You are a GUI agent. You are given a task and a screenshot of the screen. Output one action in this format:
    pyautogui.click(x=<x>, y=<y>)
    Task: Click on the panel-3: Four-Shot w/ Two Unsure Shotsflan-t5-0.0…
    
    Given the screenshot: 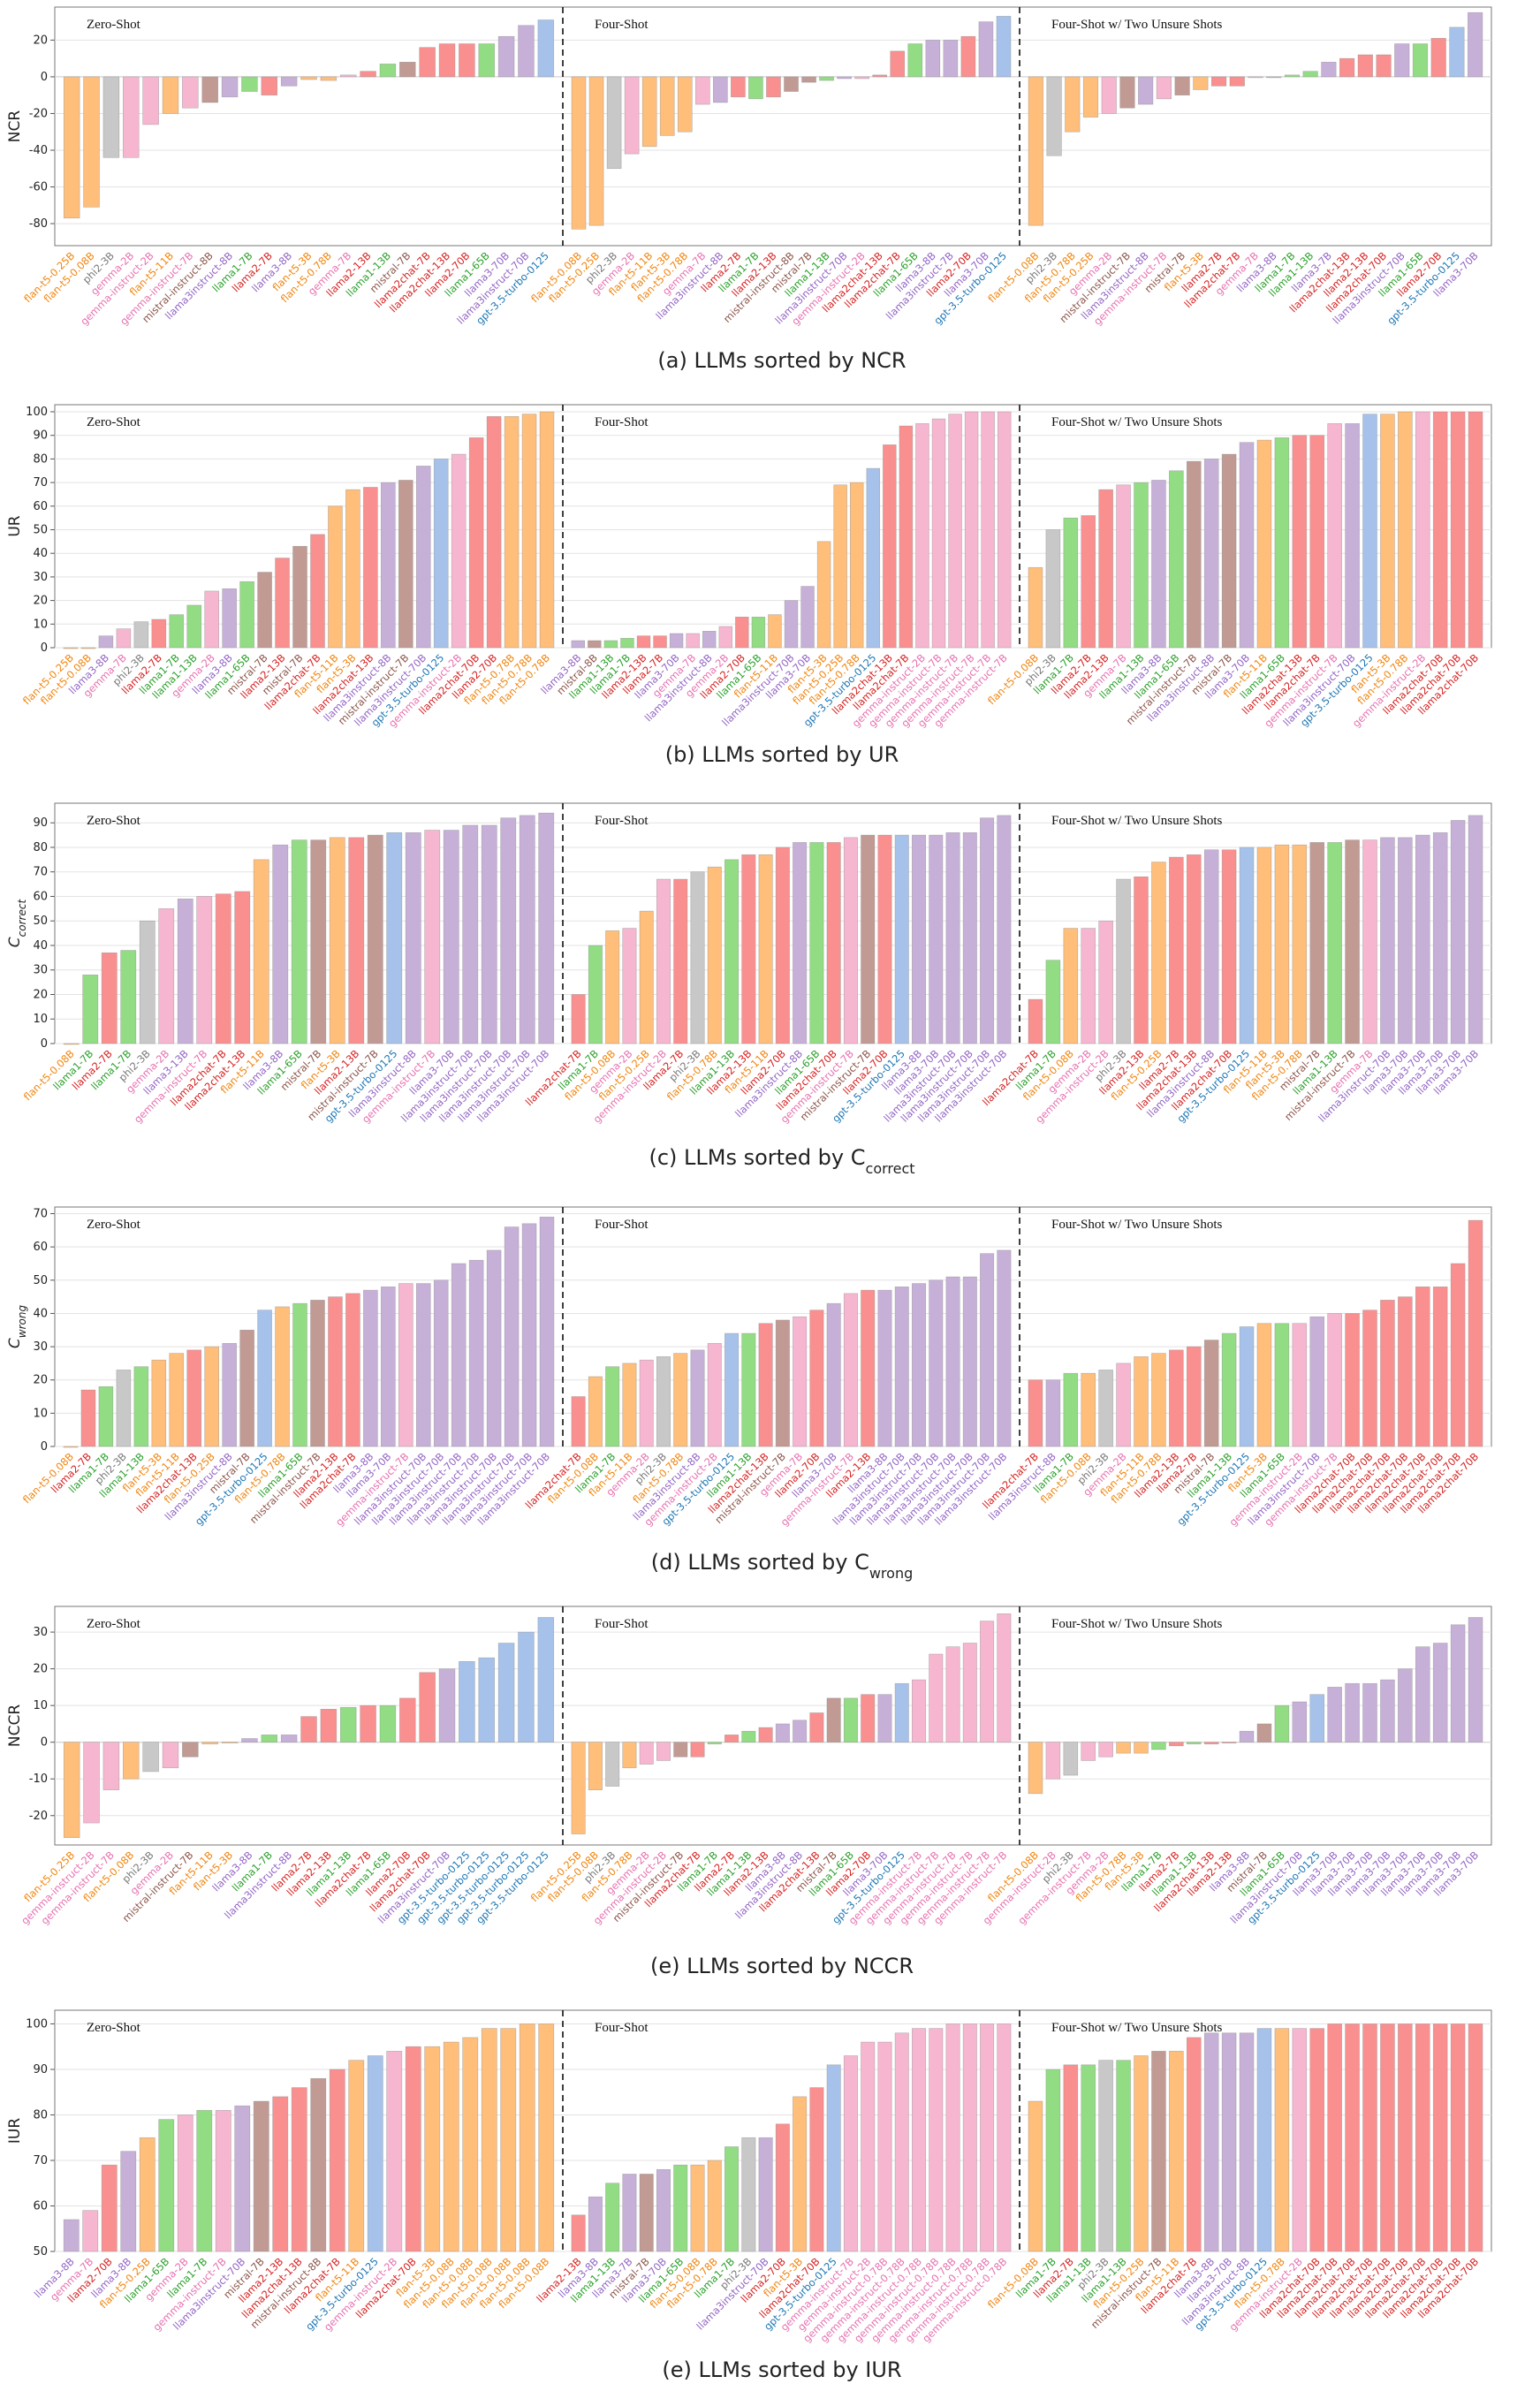 What is the action you would take?
    pyautogui.click(x=1234, y=570)
    